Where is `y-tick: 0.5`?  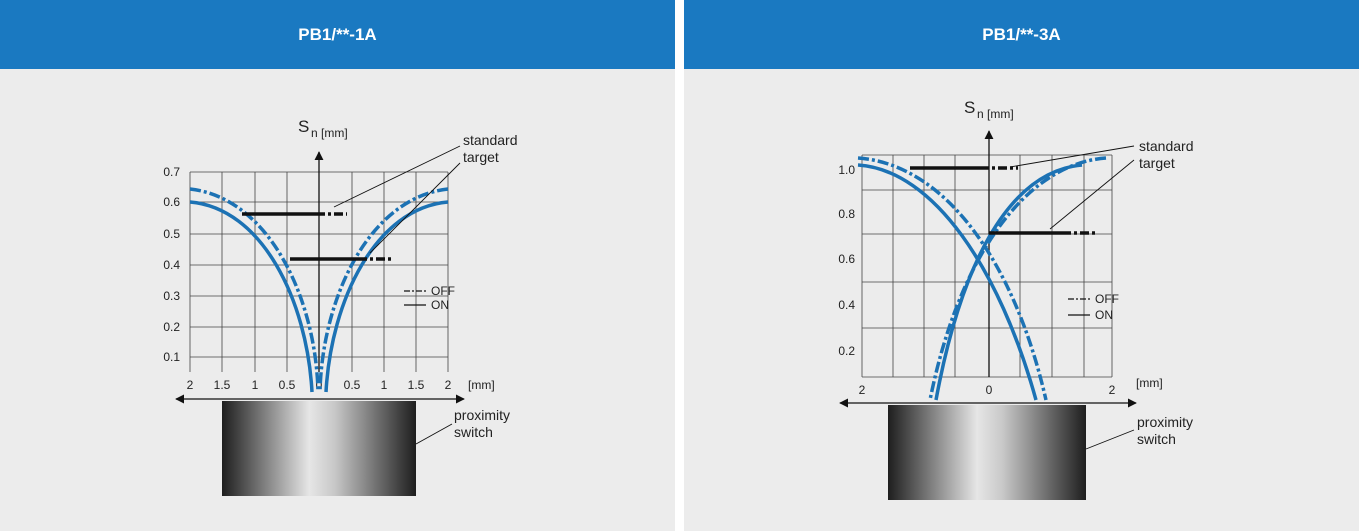
y-tick: 0.5 is located at coordinates (171, 234).